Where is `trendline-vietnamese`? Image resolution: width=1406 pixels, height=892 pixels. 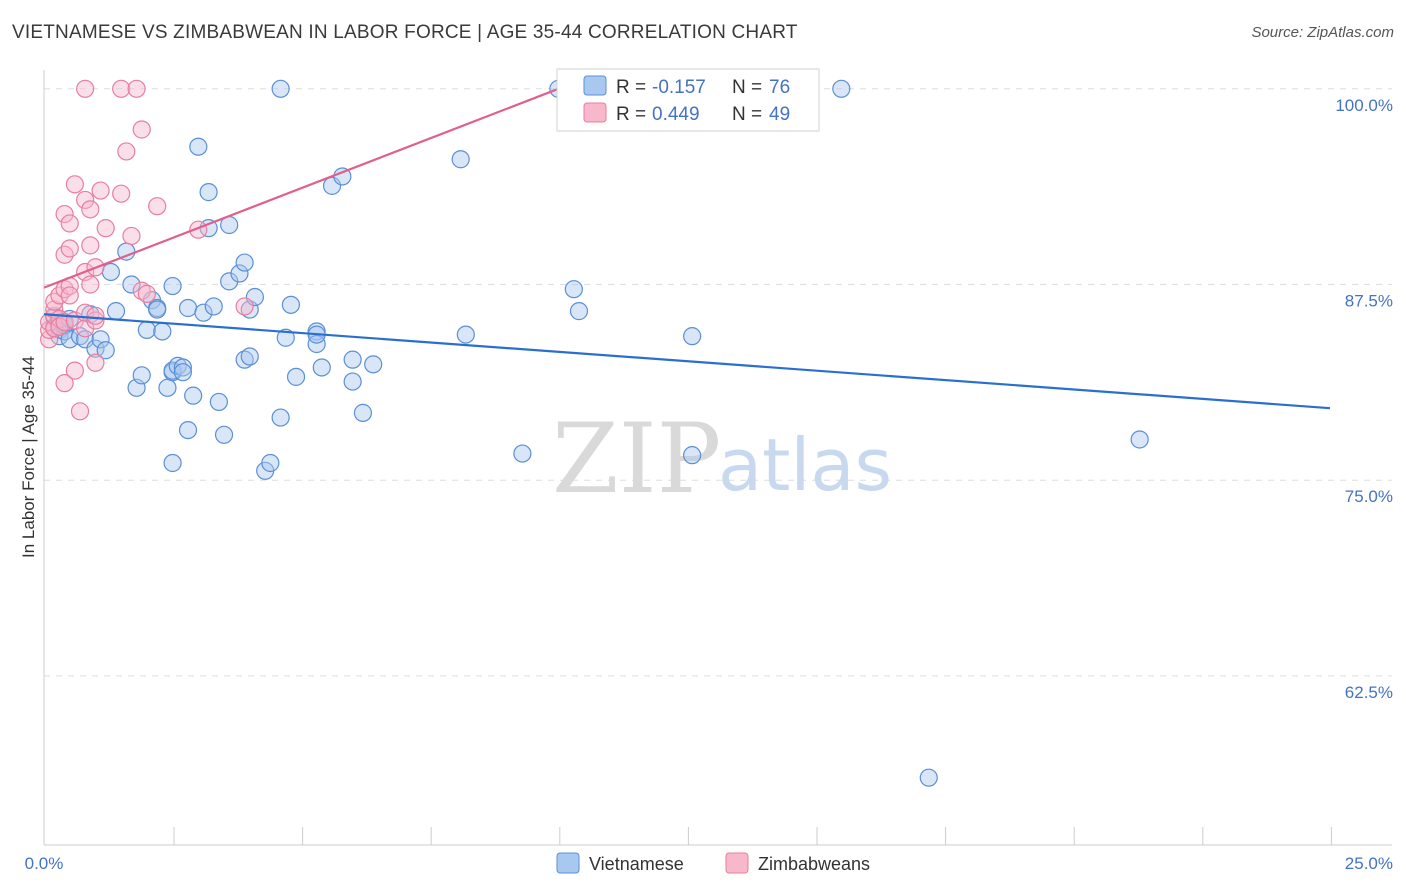 trendline-vietnamese is located at coordinates (687, 361).